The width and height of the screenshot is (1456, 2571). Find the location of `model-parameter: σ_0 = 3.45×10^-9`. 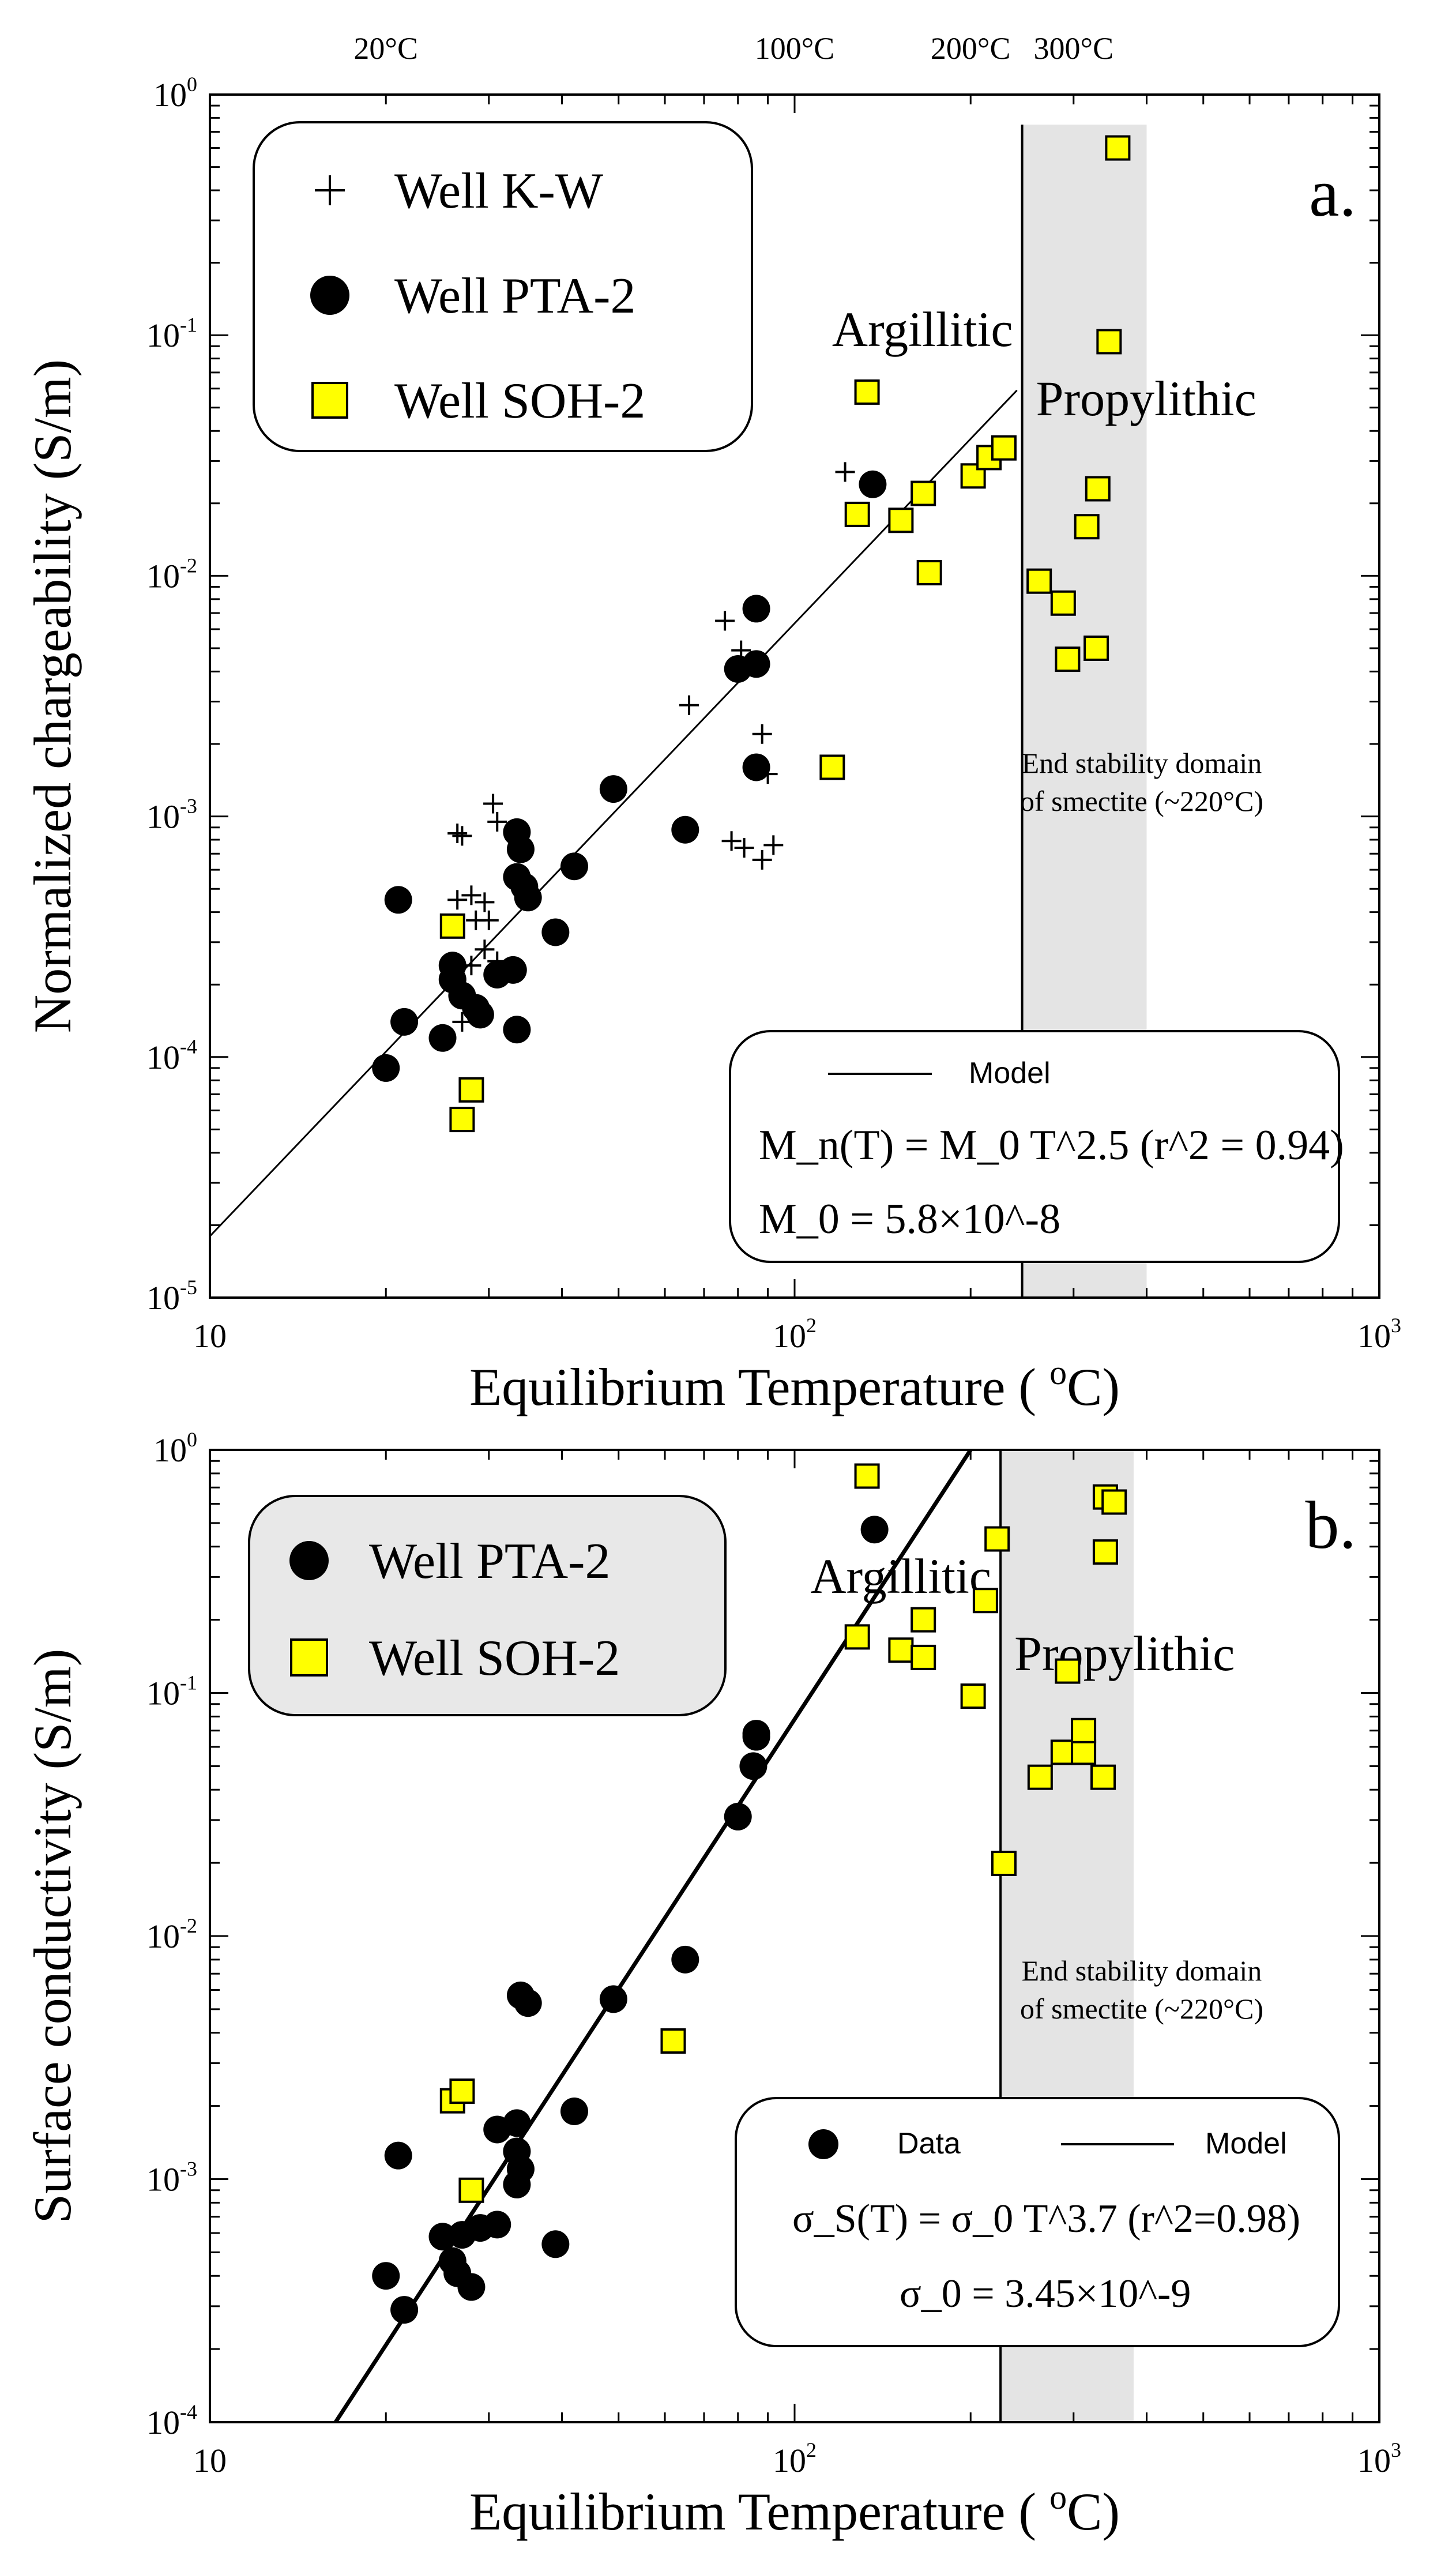

model-parameter: σ_0 = 3.45×10^-9 is located at coordinates (1045, 2294).